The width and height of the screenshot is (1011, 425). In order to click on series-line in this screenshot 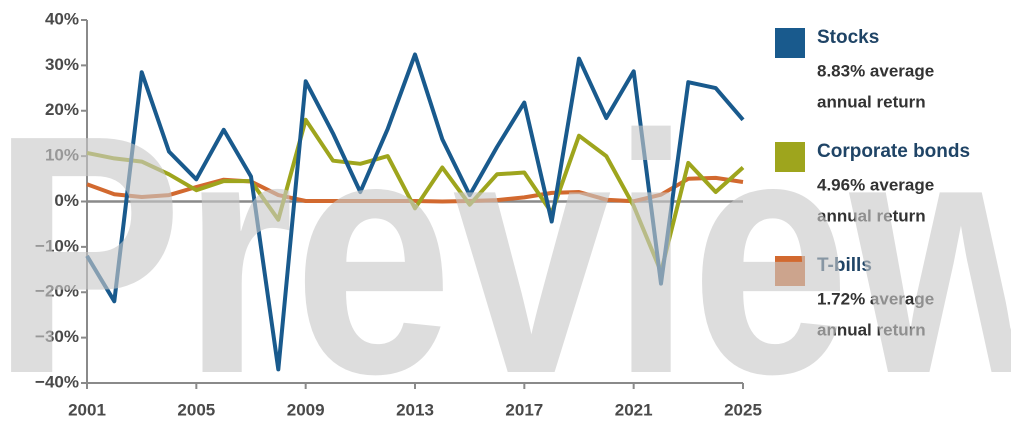, I will do `click(415, 189)`.